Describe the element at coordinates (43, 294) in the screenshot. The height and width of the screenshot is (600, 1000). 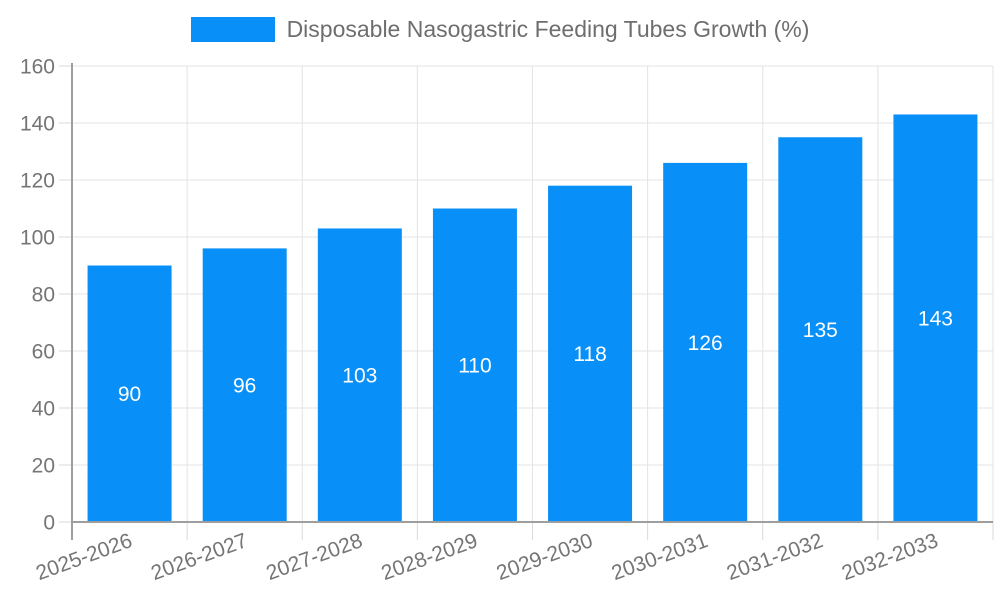
I see `y-axis-label: 80` at that location.